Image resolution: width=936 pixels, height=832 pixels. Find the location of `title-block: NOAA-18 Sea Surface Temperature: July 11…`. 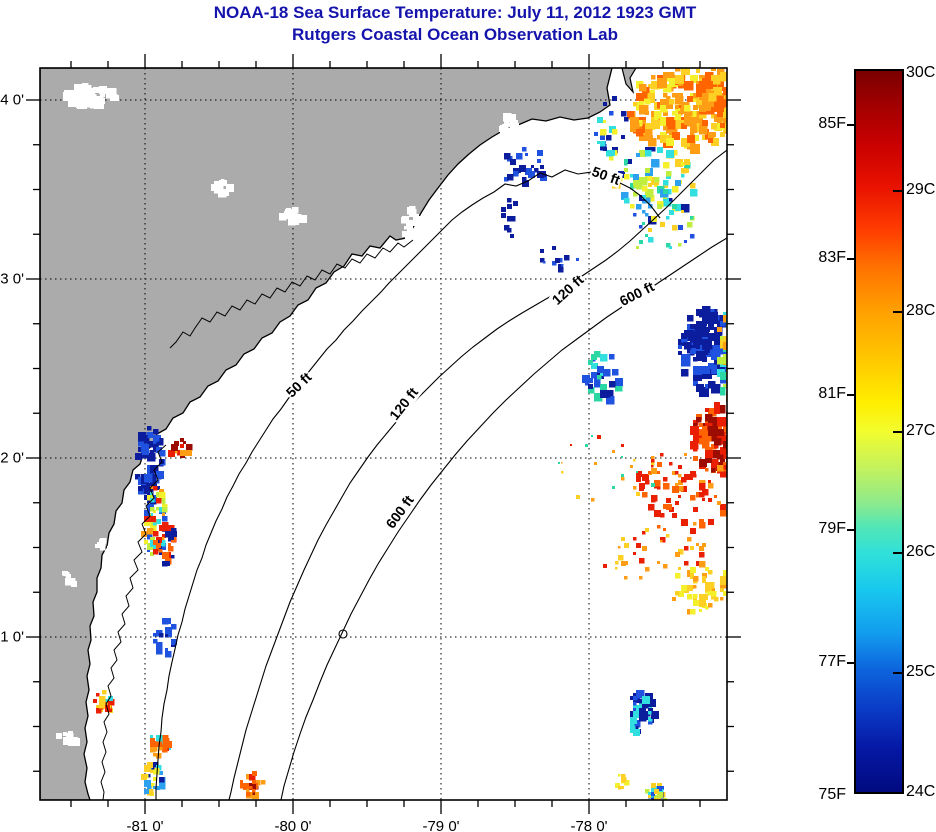

title-block: NOAA-18 Sea Surface Temperature: July 11… is located at coordinates (455, 24).